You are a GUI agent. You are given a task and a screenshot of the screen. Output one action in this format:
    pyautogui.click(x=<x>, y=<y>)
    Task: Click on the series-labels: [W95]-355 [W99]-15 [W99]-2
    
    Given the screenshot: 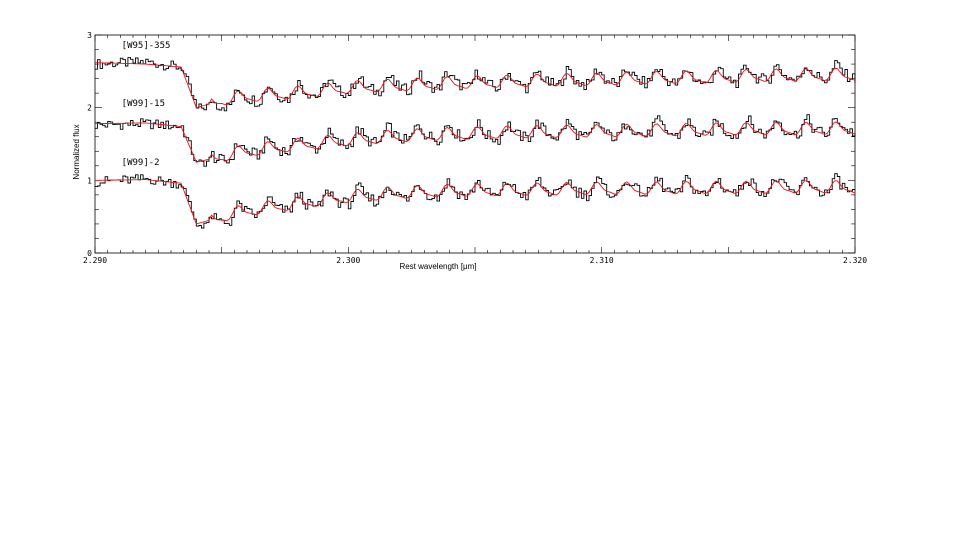 What is the action you would take?
    pyautogui.click(x=146, y=104)
    